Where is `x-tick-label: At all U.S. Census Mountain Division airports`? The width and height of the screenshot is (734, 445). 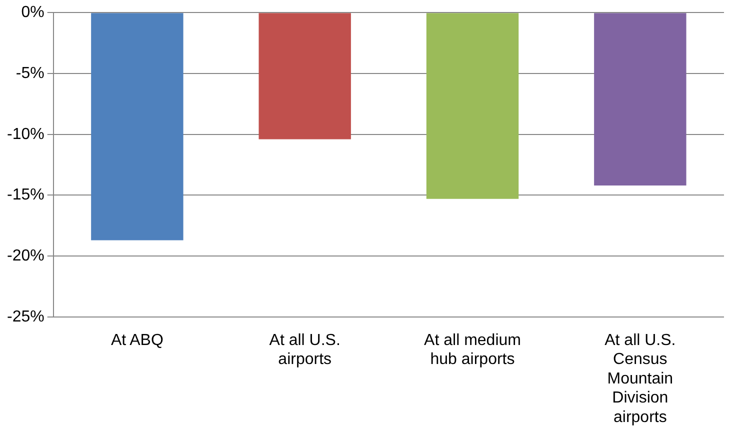 x-tick-label: At all U.S. Census Mountain Division airports is located at coordinates (640, 379).